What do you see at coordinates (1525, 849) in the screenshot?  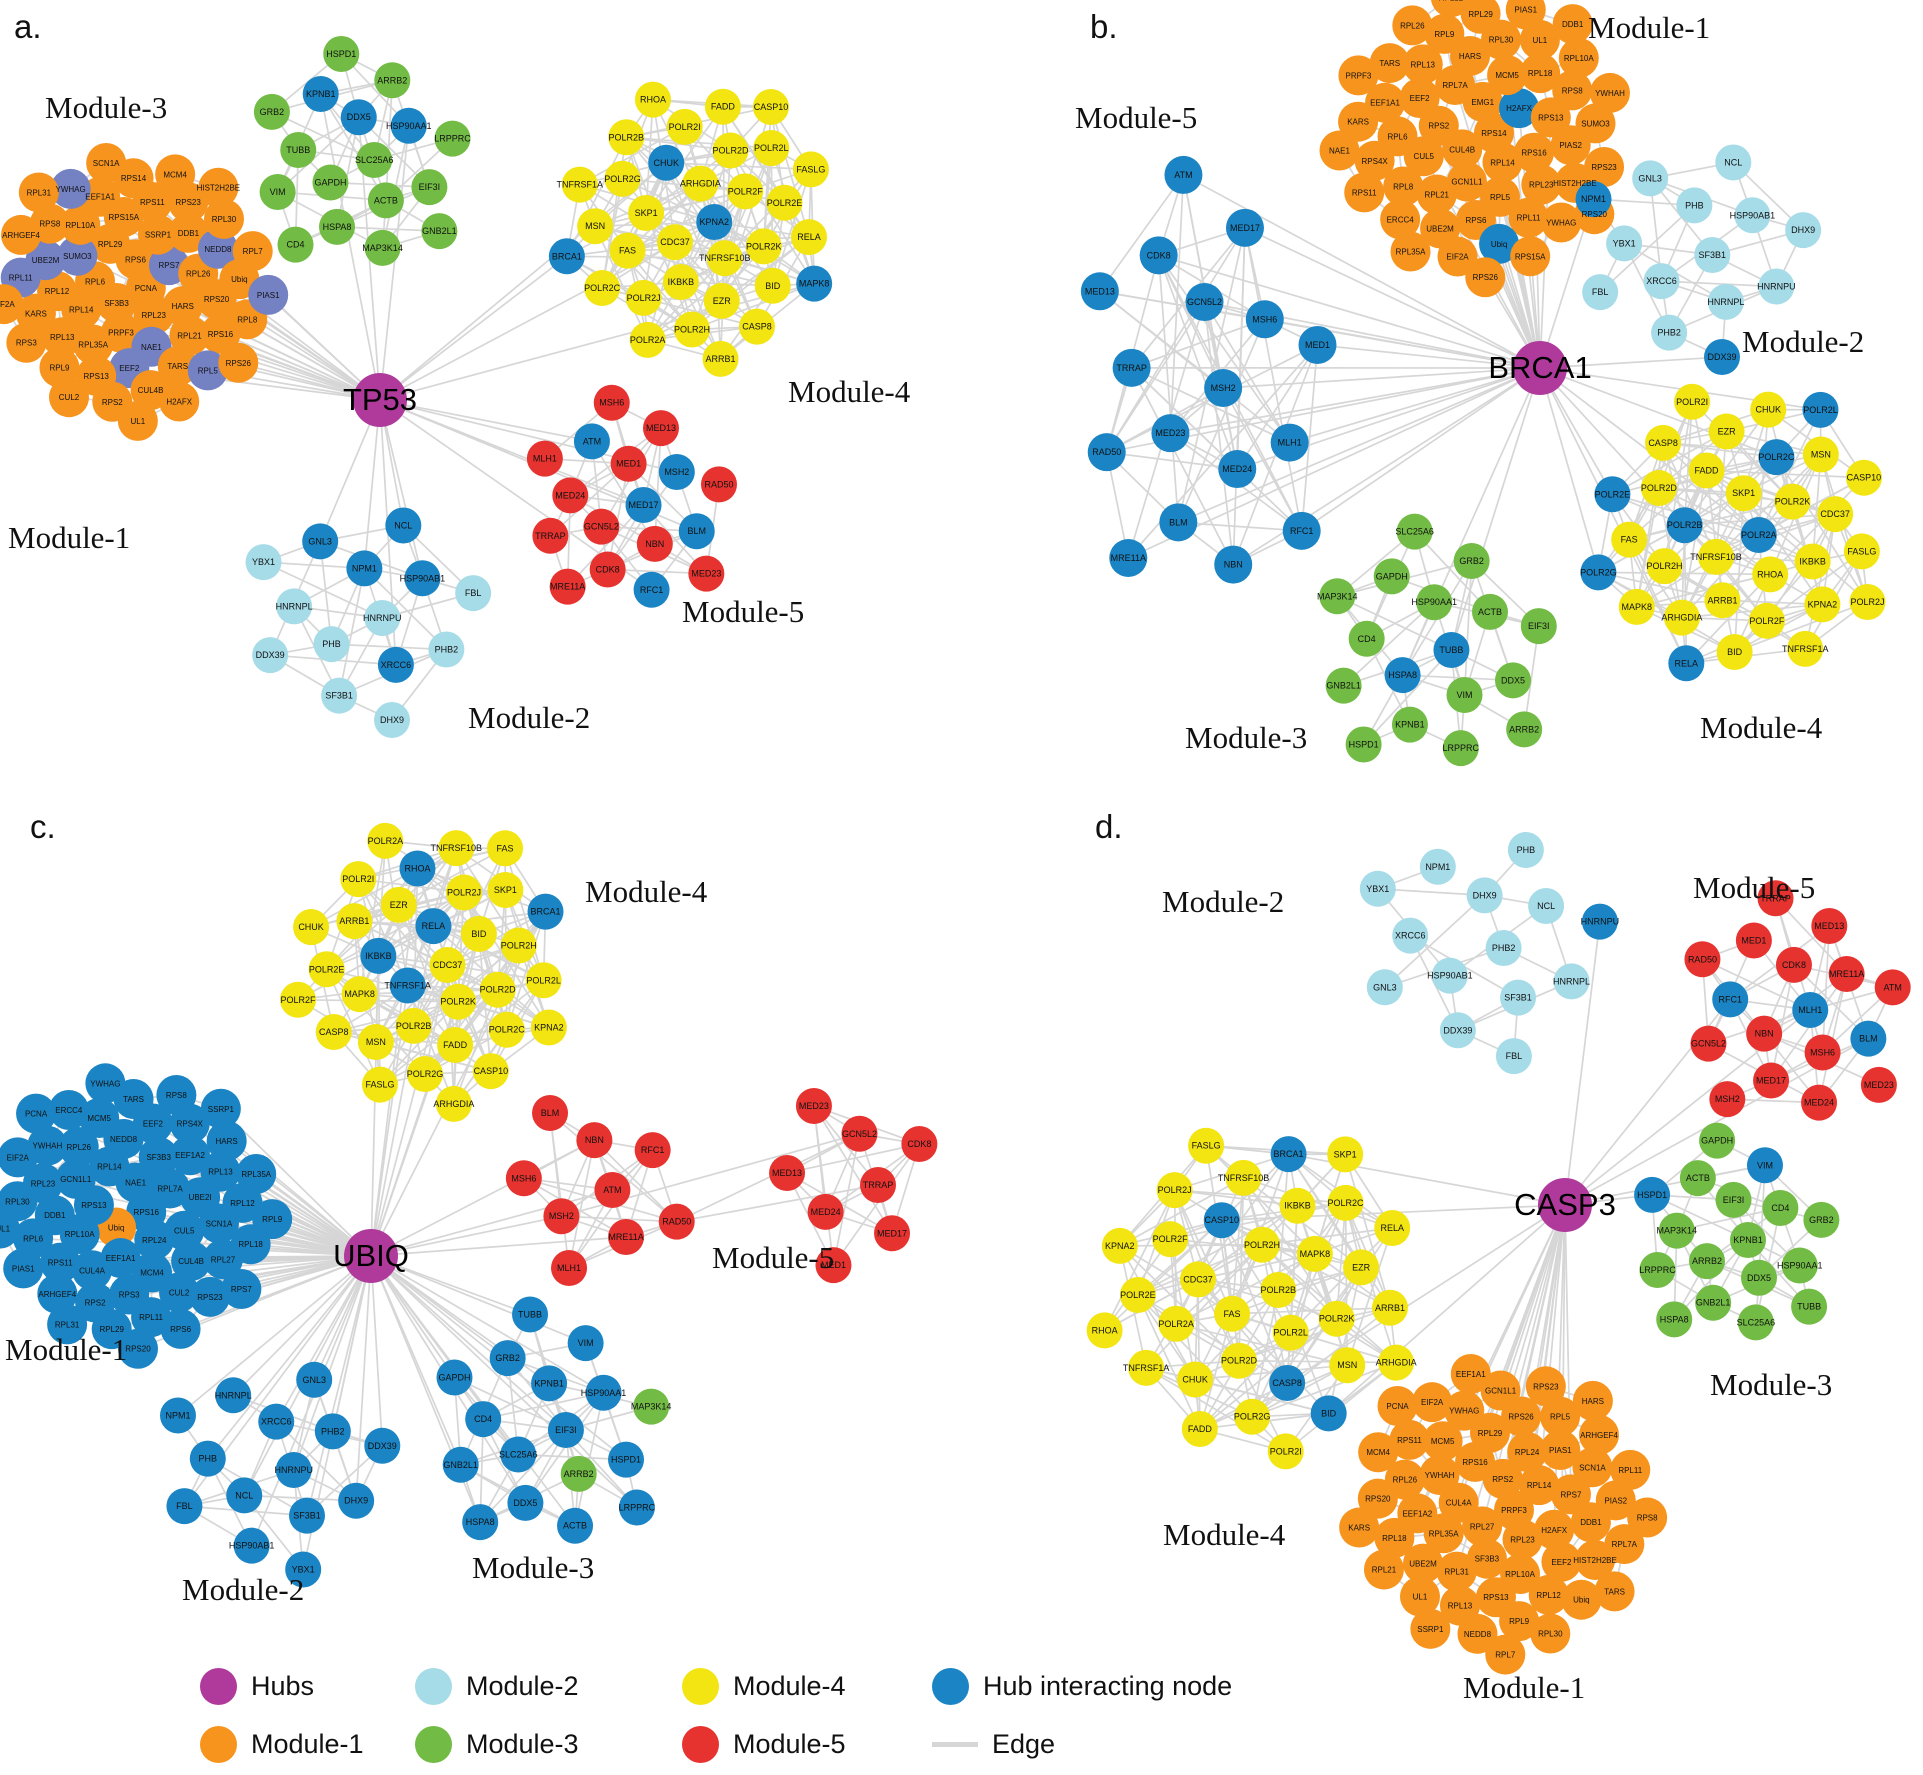 I see `node-PHB` at bounding box center [1525, 849].